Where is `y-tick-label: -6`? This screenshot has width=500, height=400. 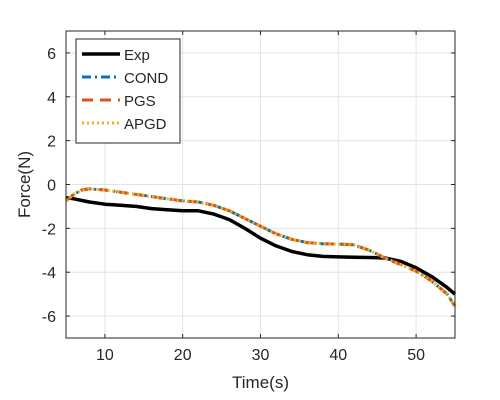 y-tick-label: -6 is located at coordinates (49, 317).